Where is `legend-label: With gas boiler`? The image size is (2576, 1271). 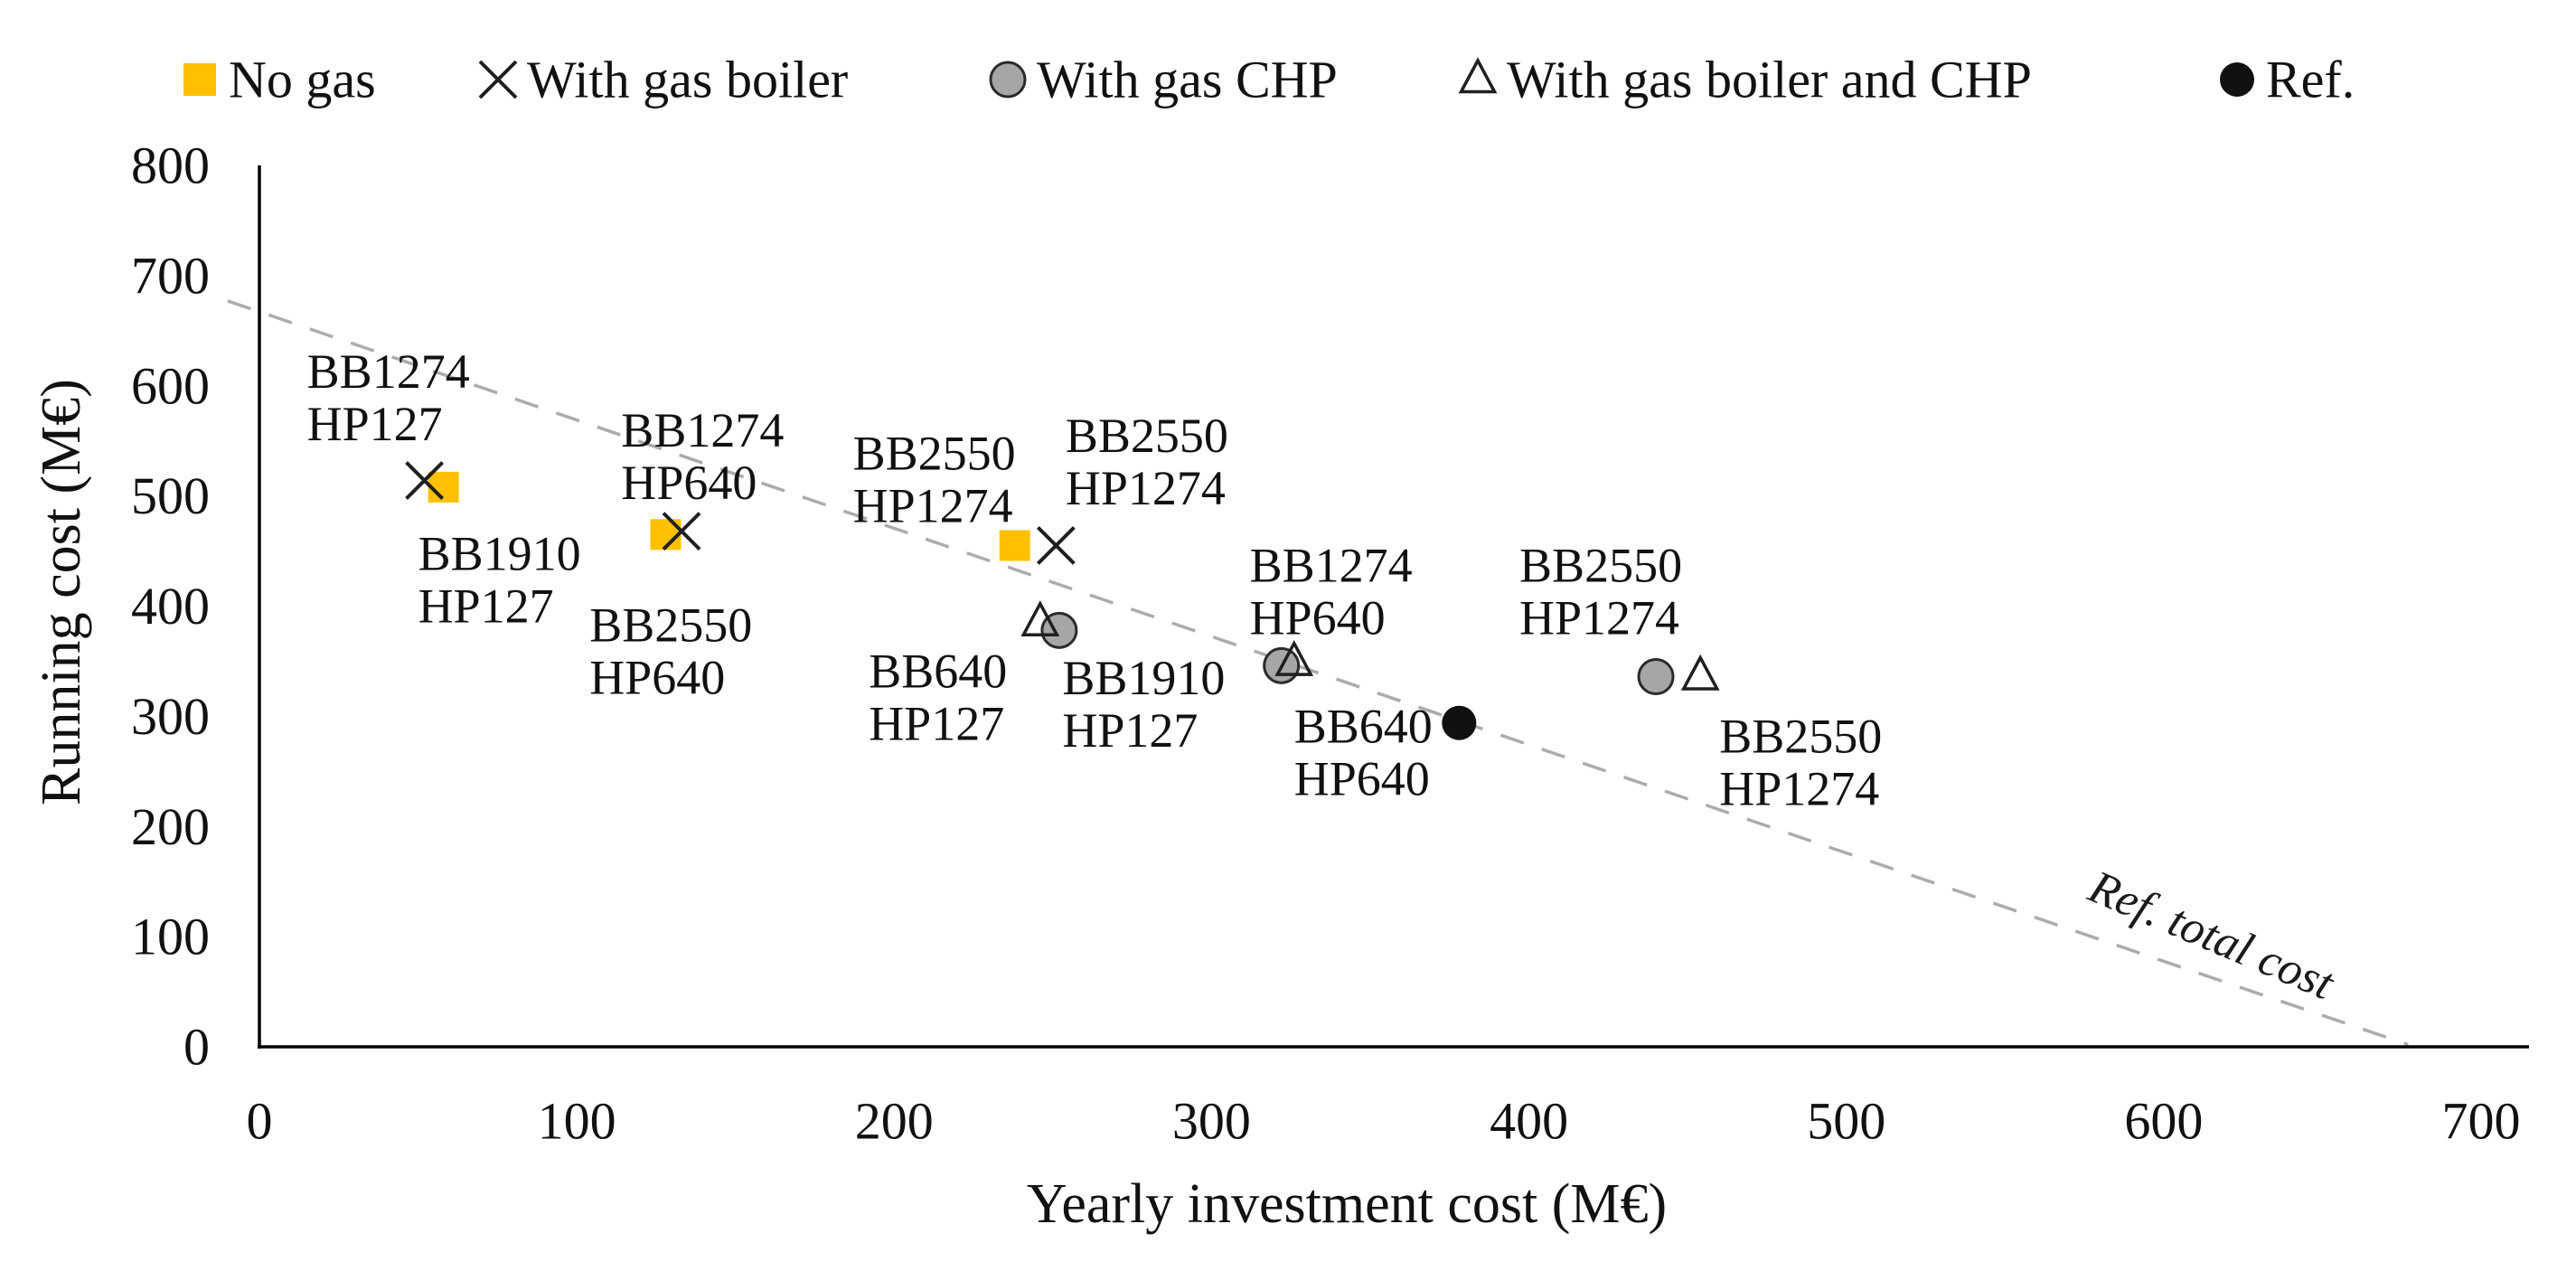 legend-label: With gas boiler is located at coordinates (687, 80).